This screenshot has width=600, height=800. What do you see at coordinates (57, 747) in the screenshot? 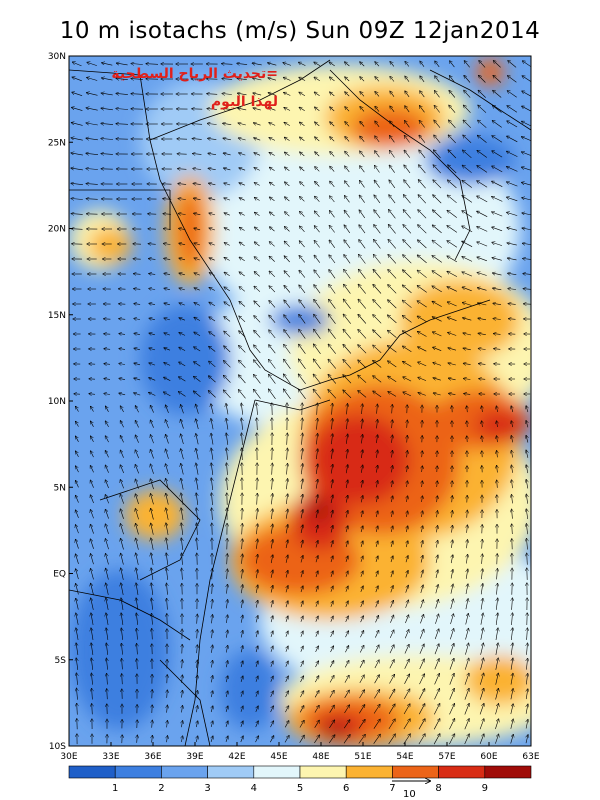
I see `lat-label: 10S` at bounding box center [57, 747].